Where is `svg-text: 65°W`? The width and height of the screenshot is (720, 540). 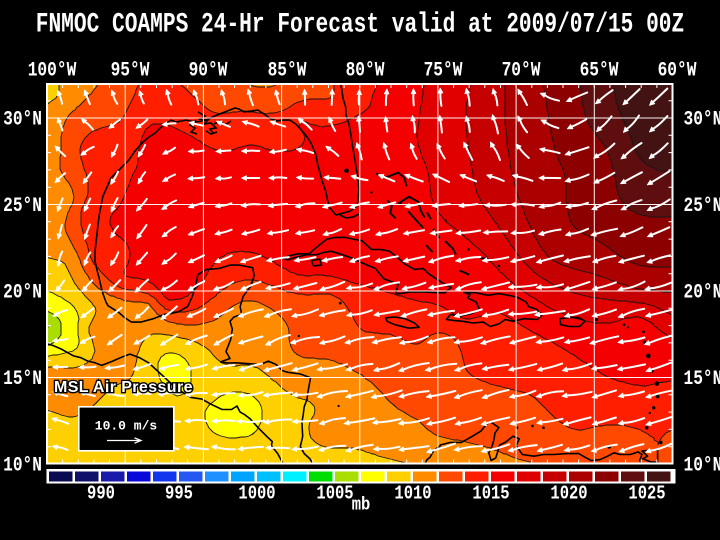
svg-text: 65°W is located at coordinates (600, 70).